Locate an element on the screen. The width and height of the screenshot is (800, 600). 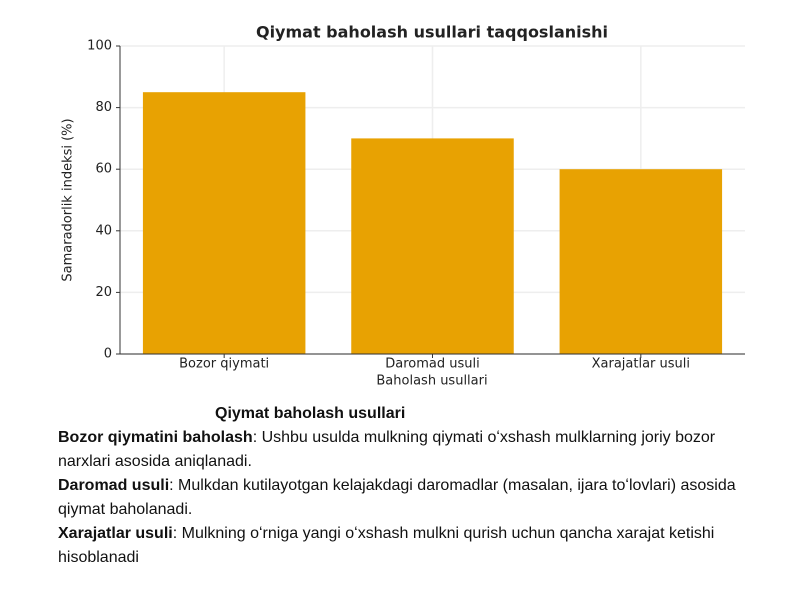
y-tick-label: 60 is located at coordinates (103, 169).